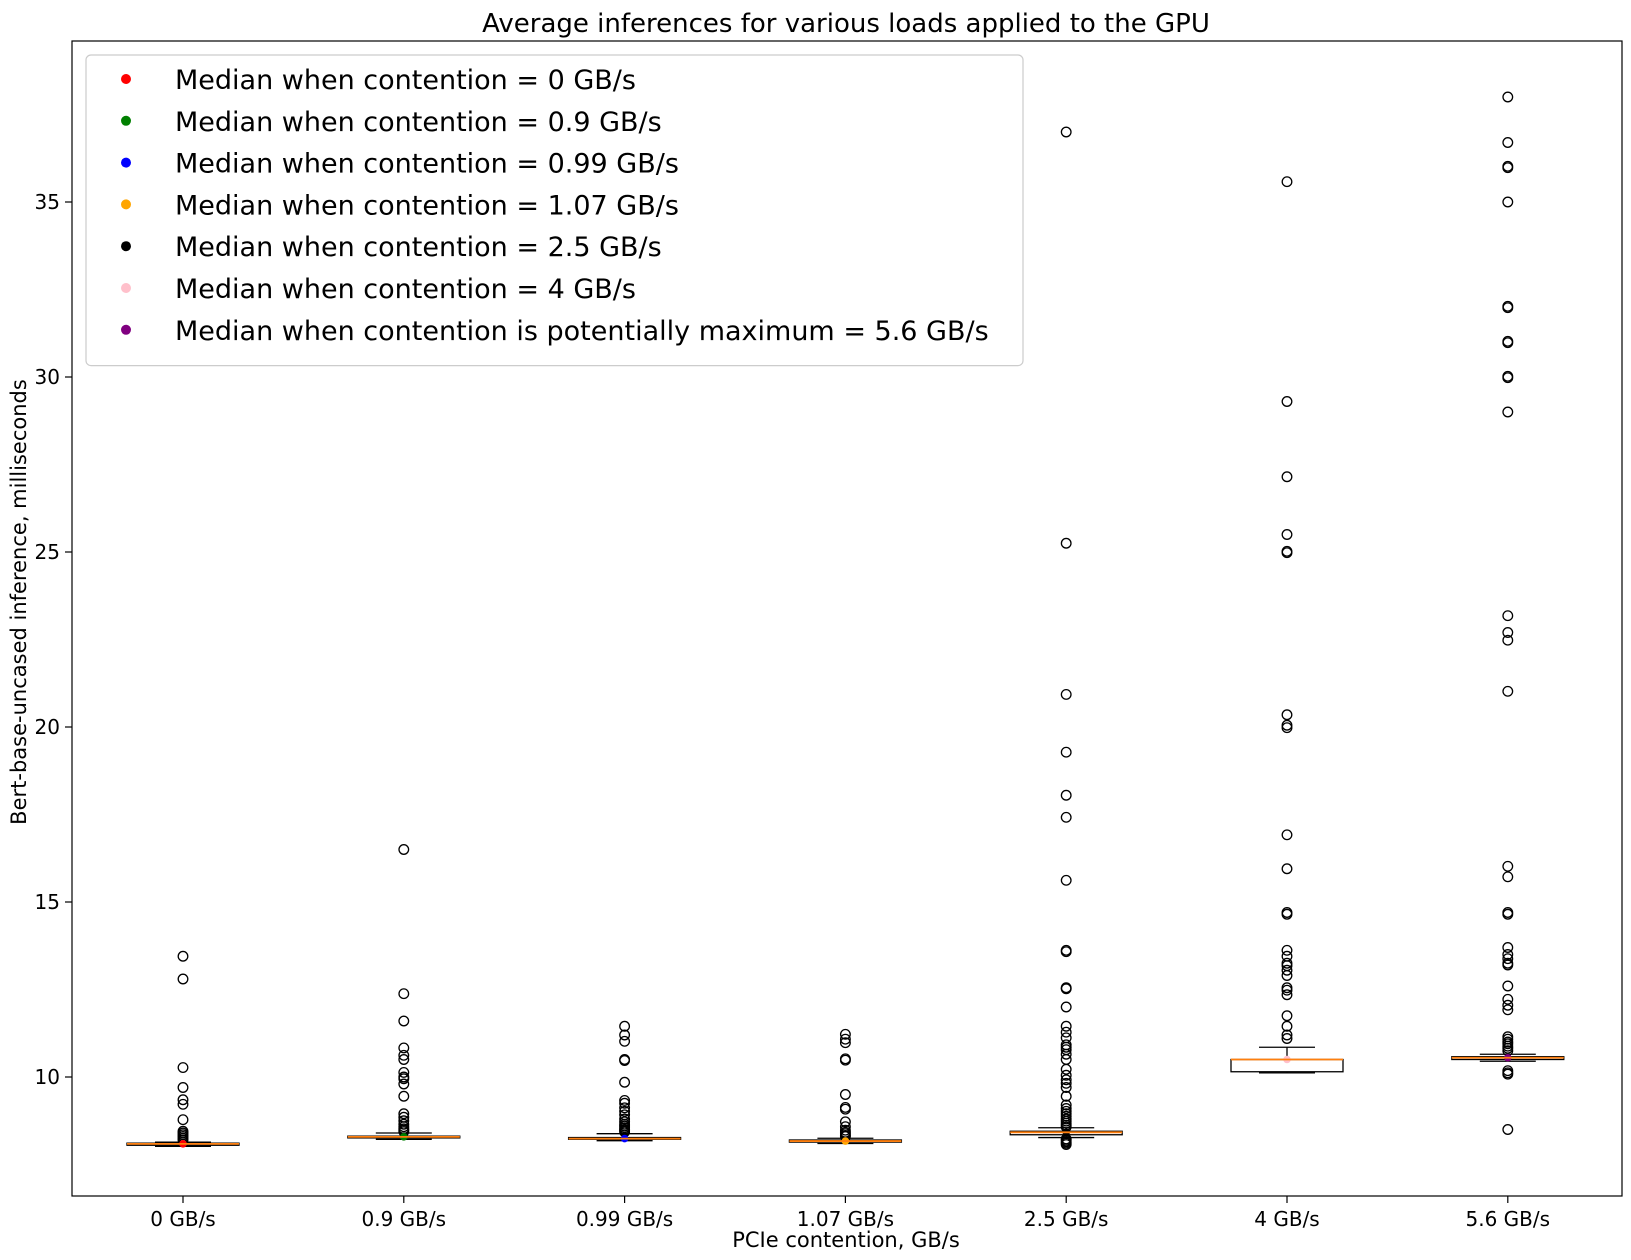 The height and width of the screenshot is (1260, 1631). I want to click on y-tick-label: 25, so click(47, 552).